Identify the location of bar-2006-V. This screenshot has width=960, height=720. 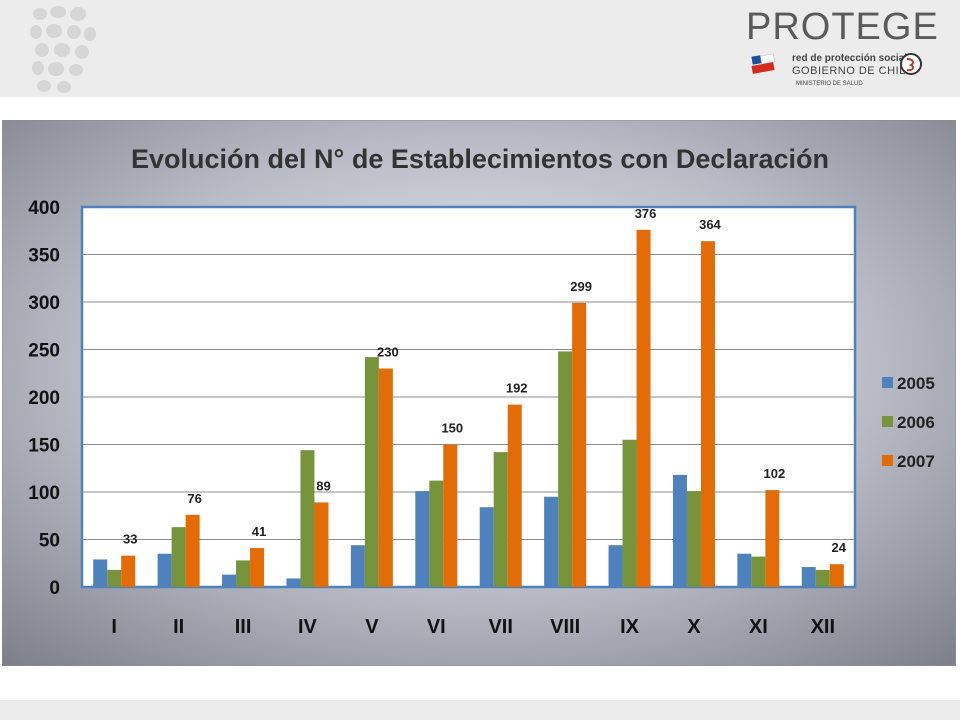
(371, 472).